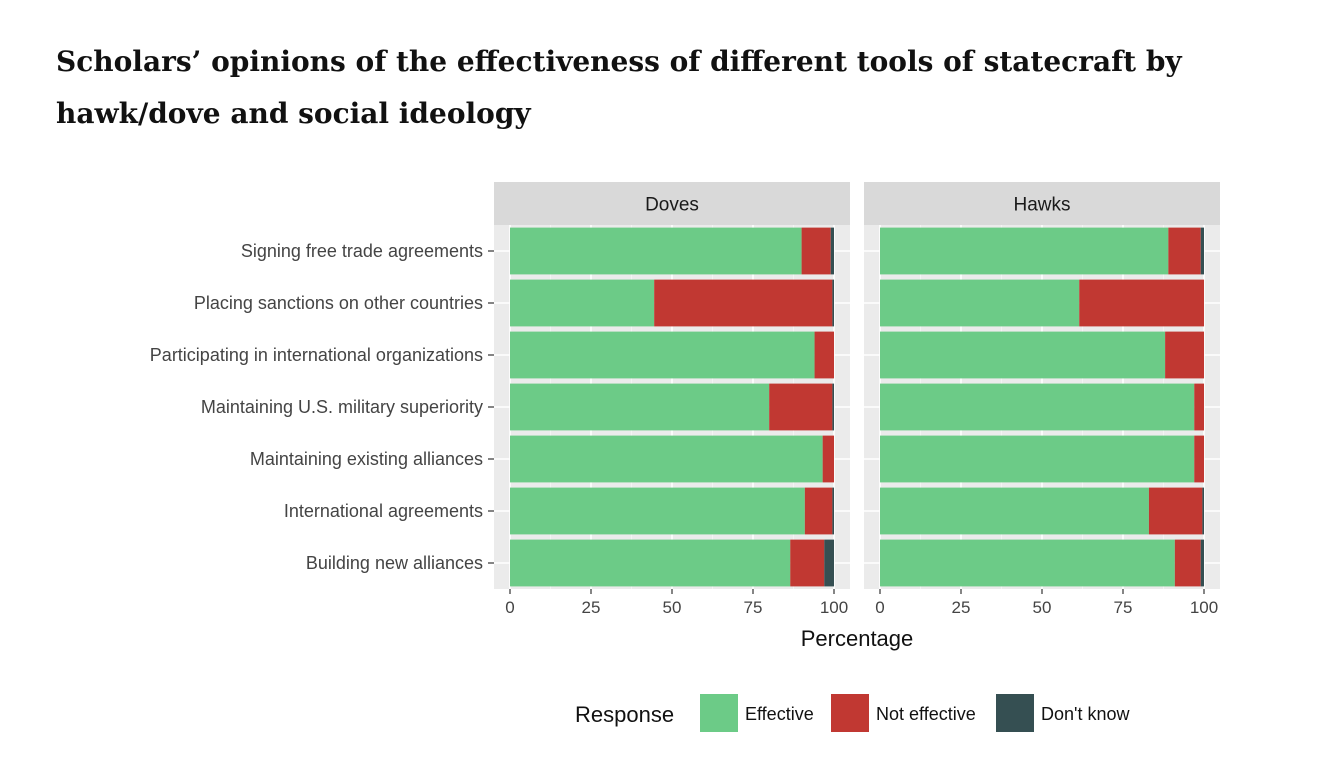 The height and width of the screenshot is (782, 1322). Describe the element at coordinates (1085, 714) in the screenshot. I see `legend-label-don-t-know: Don't know` at that location.